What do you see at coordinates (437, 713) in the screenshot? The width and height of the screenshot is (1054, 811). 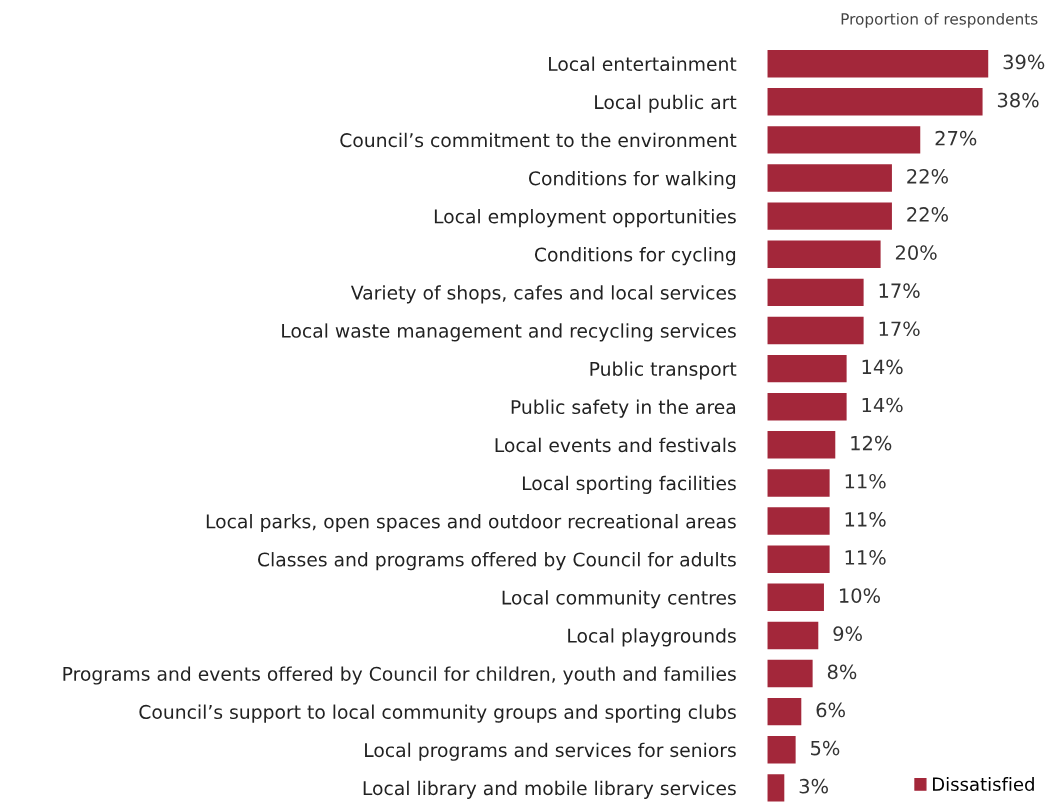 I see `y-tick-label: Council’s support to local community groups and sporting clubs` at bounding box center [437, 713].